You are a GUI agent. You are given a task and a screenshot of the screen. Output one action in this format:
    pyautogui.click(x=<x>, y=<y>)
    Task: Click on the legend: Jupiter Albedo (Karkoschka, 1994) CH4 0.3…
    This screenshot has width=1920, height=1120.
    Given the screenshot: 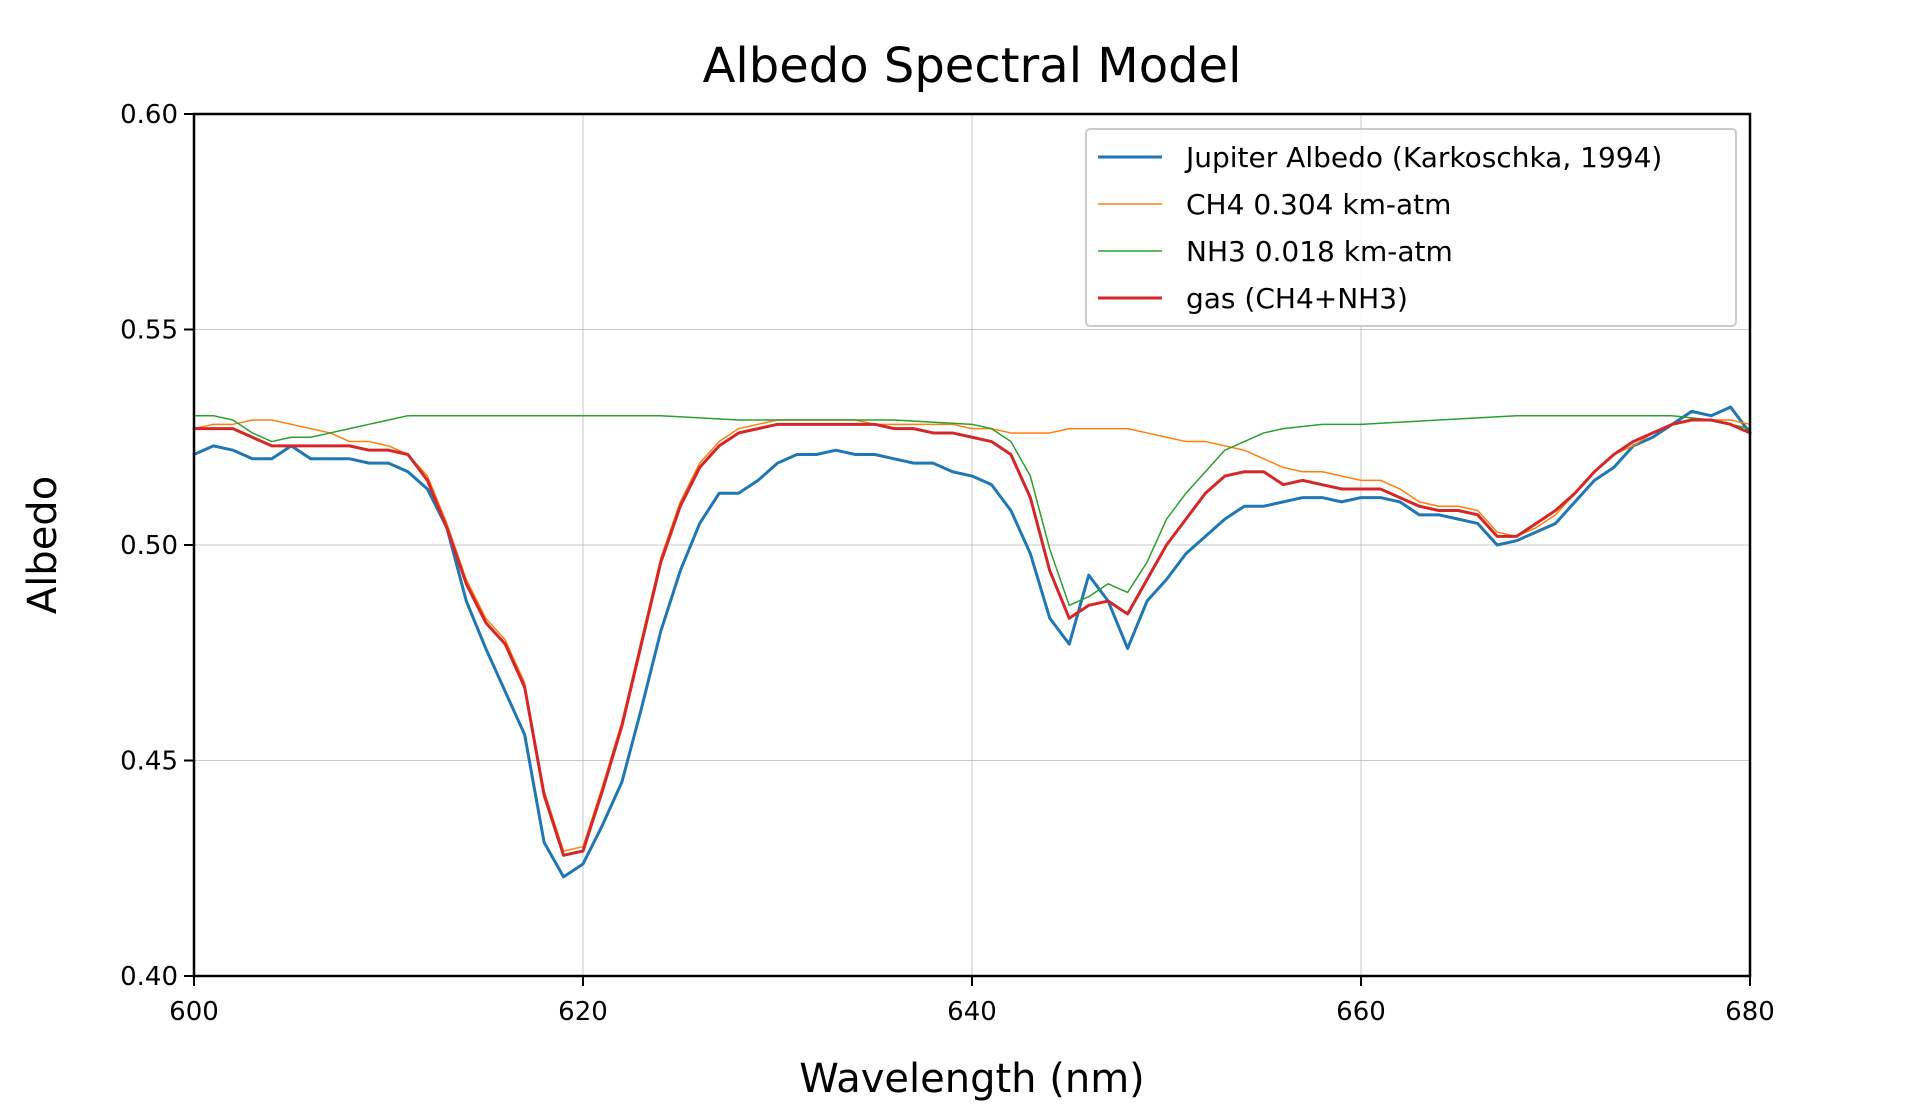 What is the action you would take?
    pyautogui.click(x=1411, y=227)
    